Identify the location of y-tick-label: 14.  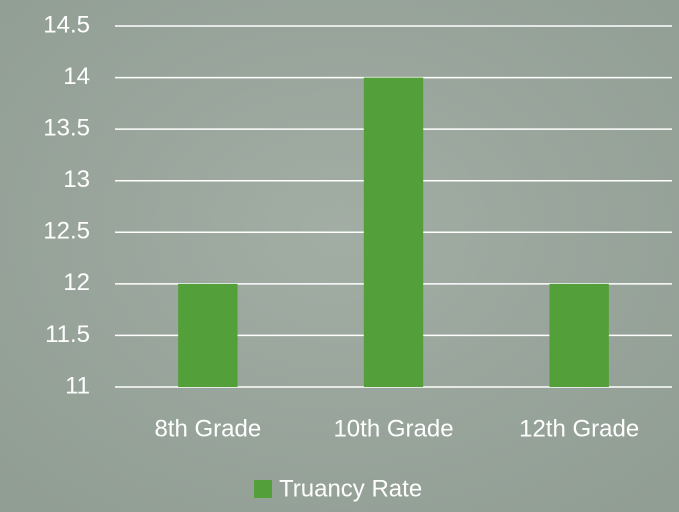
(76, 76).